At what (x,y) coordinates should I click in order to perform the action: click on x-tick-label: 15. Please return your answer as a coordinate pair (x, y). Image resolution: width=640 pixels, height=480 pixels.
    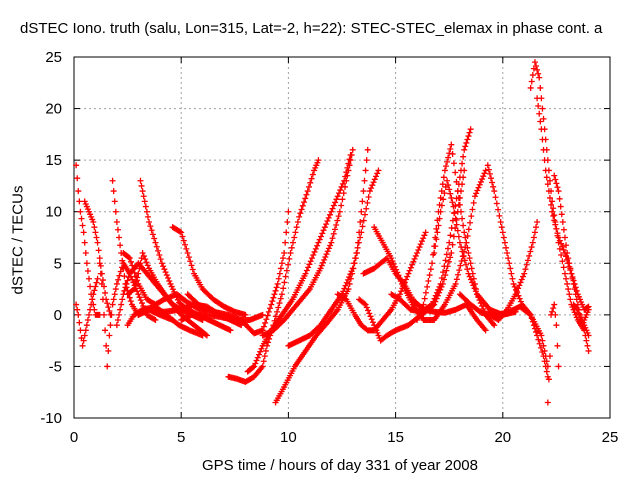
    Looking at the image, I should click on (395, 437).